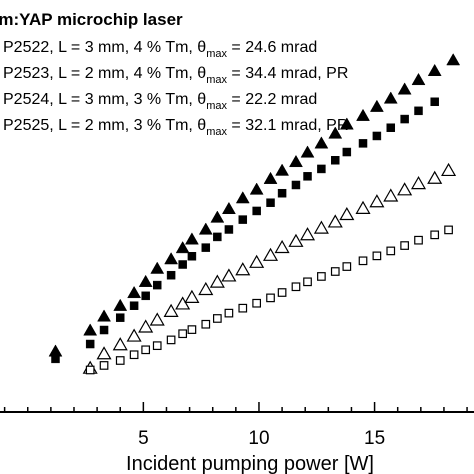  I want to click on x-tick-label: 10, so click(258, 438).